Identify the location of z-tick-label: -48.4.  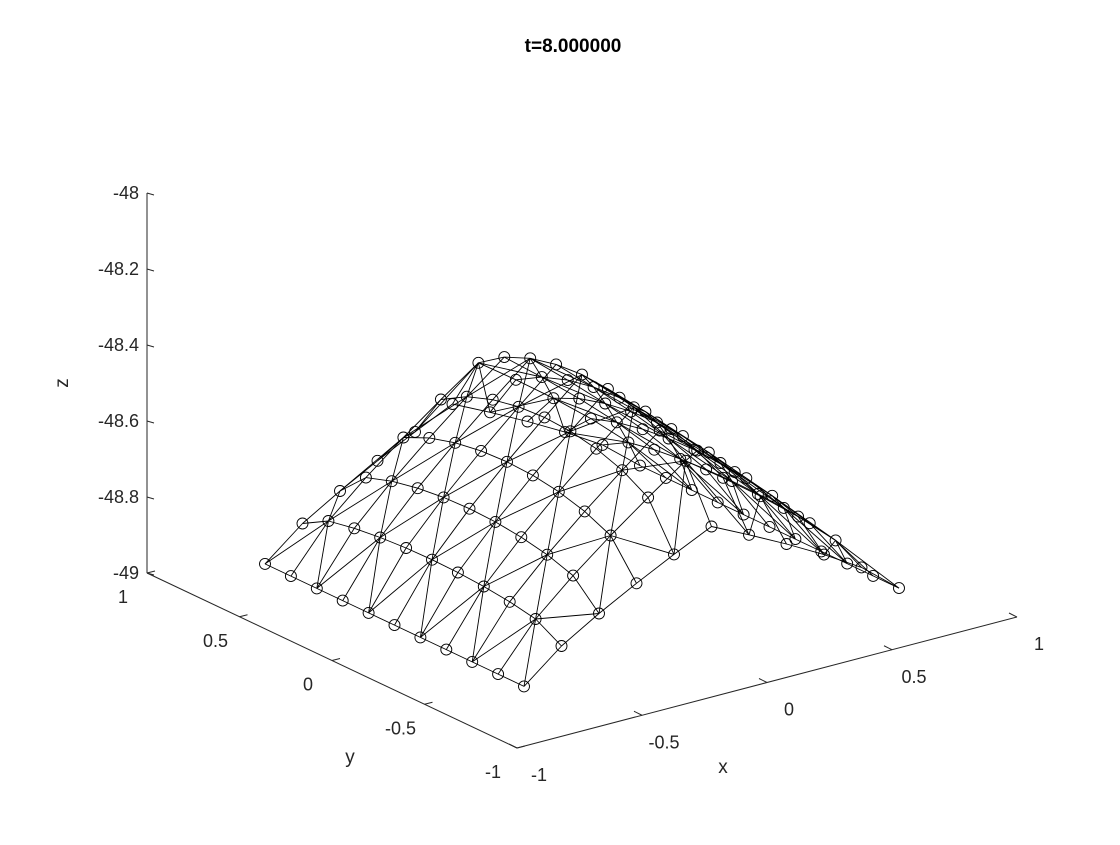
(118, 345).